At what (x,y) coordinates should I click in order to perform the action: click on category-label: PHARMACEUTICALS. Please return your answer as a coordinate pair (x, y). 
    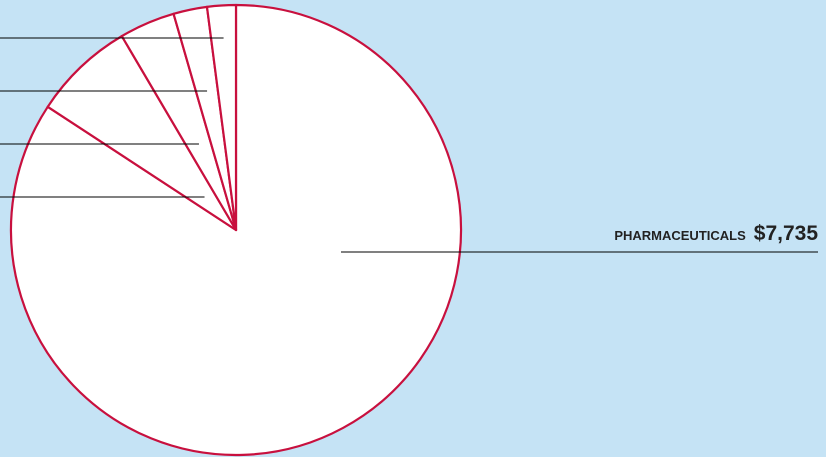
    Looking at the image, I should click on (680, 235).